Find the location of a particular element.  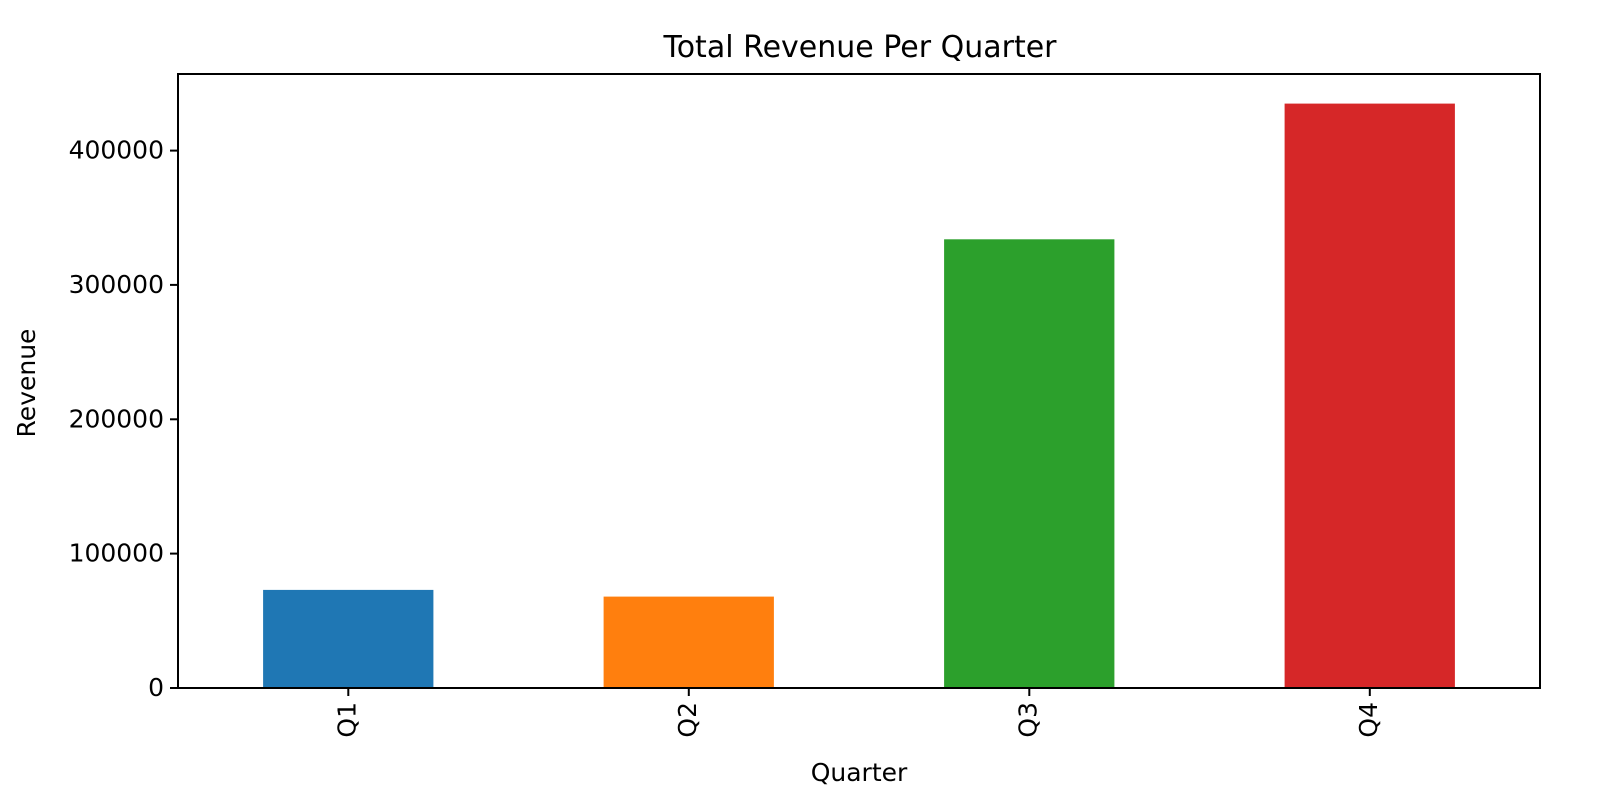

chart-title: Total Revenue Per Quarter is located at coordinates (859, 47).